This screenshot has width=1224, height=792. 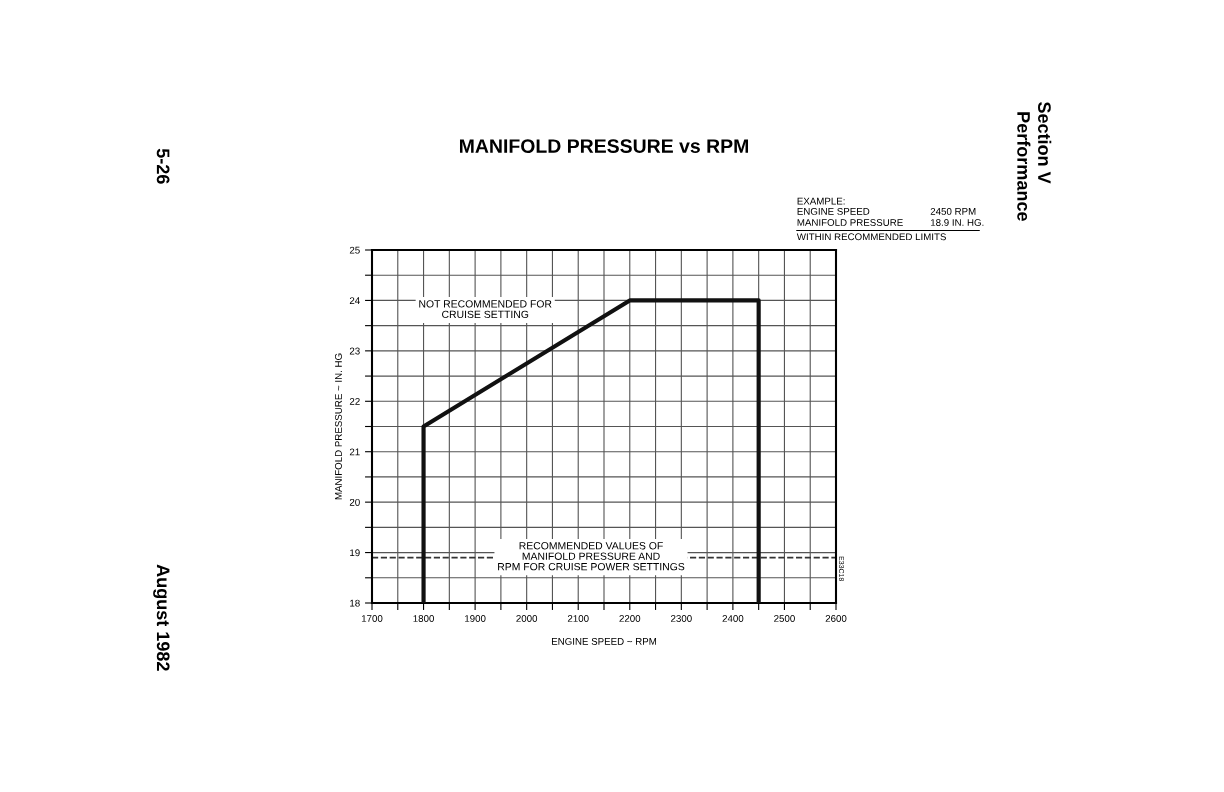 I want to click on text: August 1982, so click(x=161, y=617).